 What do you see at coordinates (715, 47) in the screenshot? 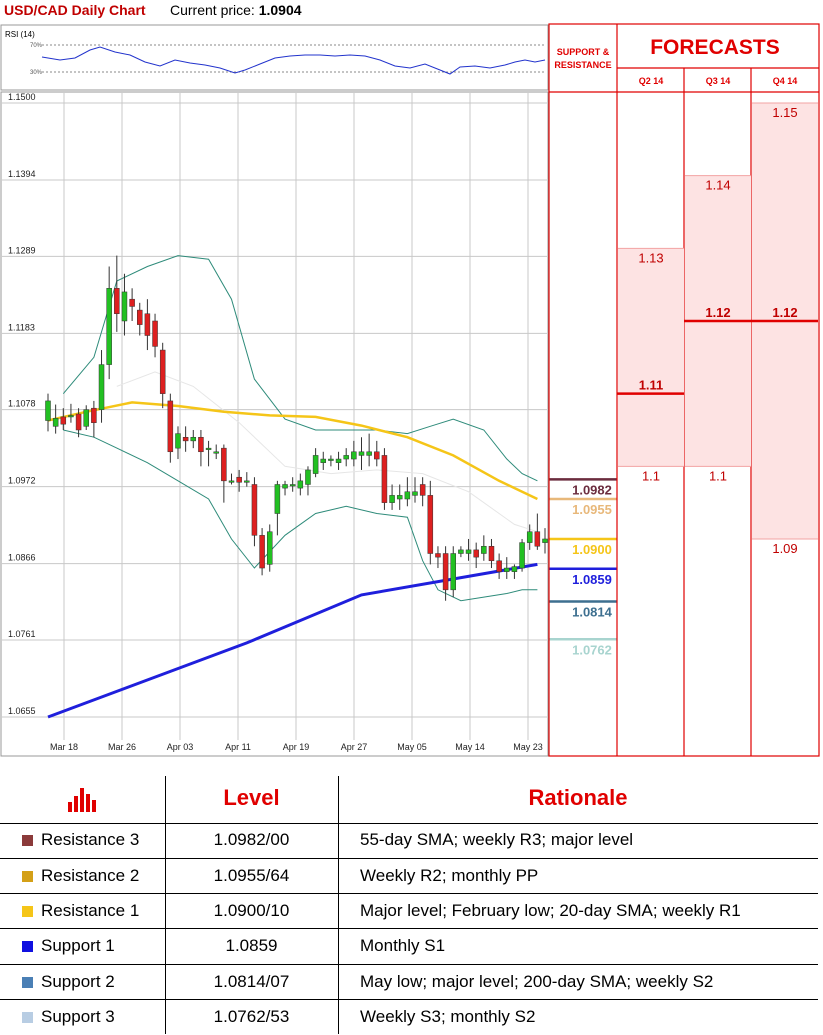
I see `forecasts-title: FORECASTS` at bounding box center [715, 47].